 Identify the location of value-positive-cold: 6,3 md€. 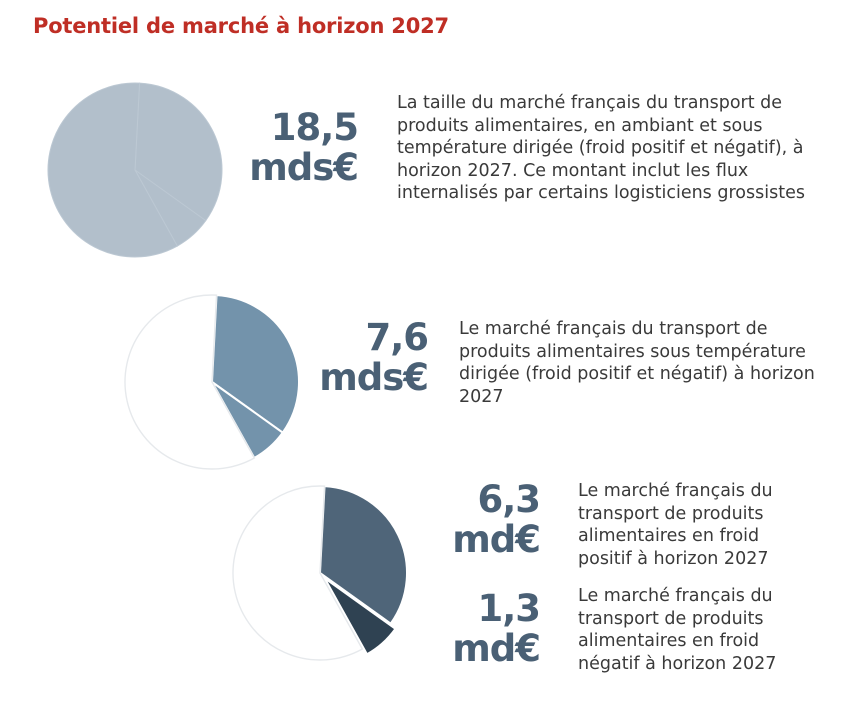
(496, 519).